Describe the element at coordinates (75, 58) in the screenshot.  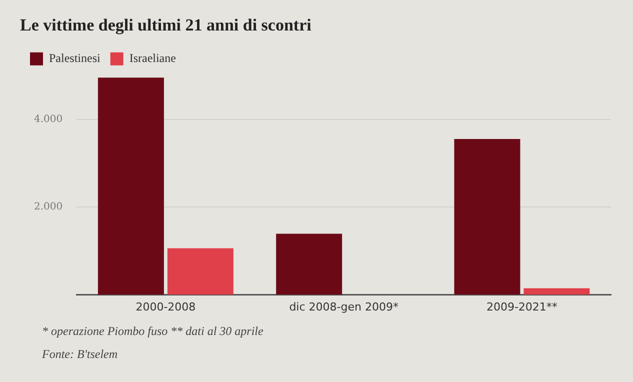
I see `legend-label: Palestinesi` at that location.